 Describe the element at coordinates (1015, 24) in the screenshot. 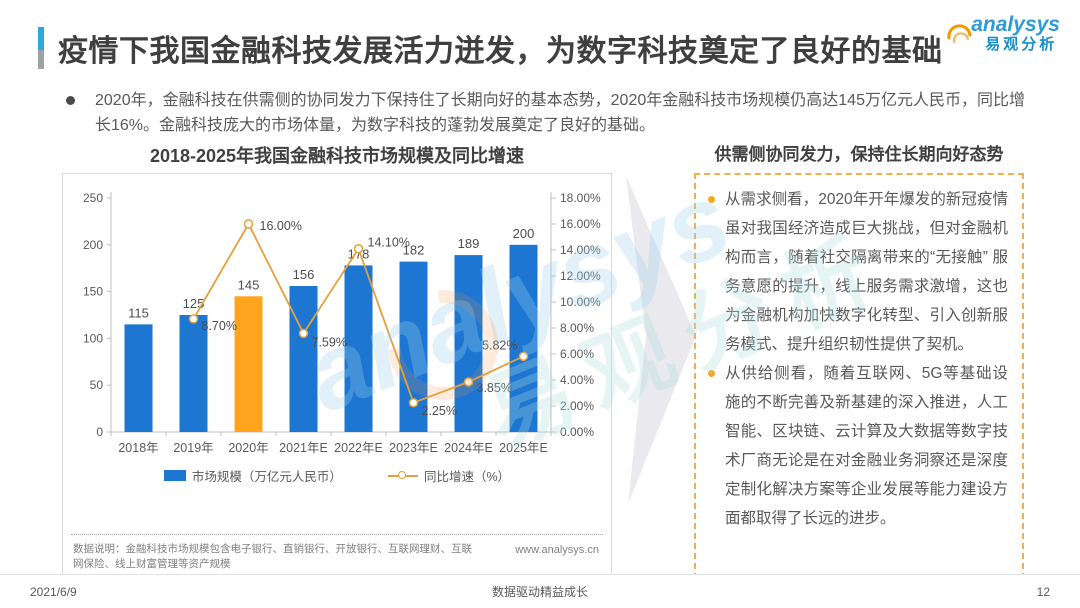

I see `logo-brand-text: analysys` at that location.